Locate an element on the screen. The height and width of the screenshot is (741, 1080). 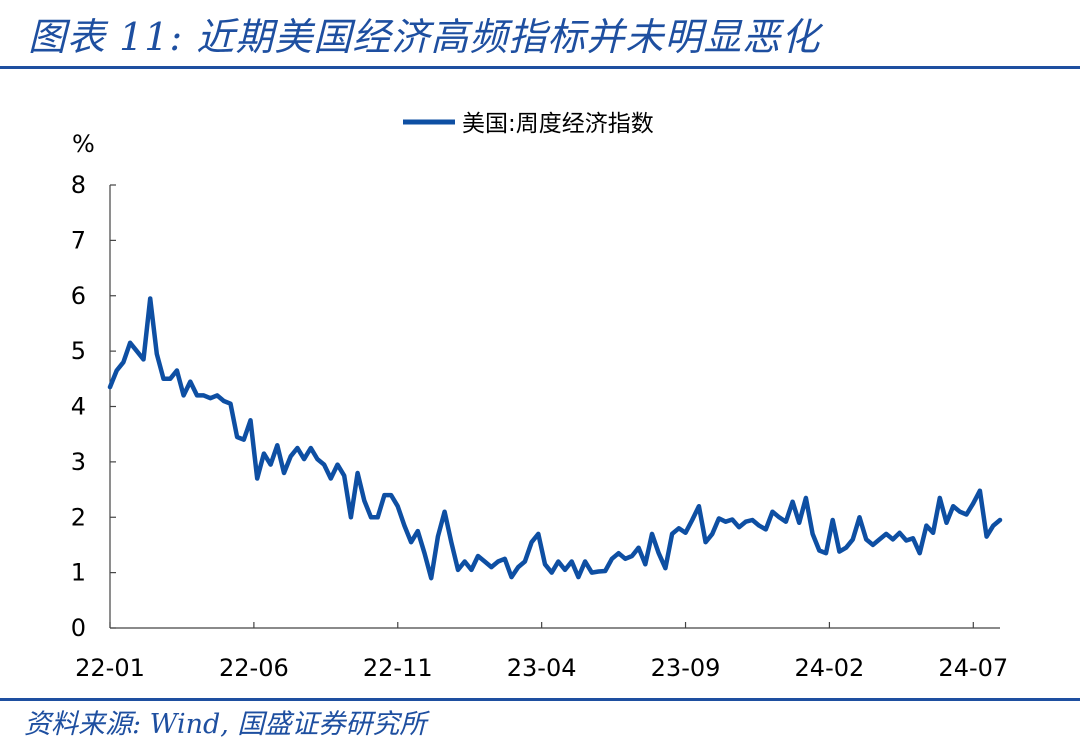
y-tick-label: 8 is located at coordinates (78, 185).